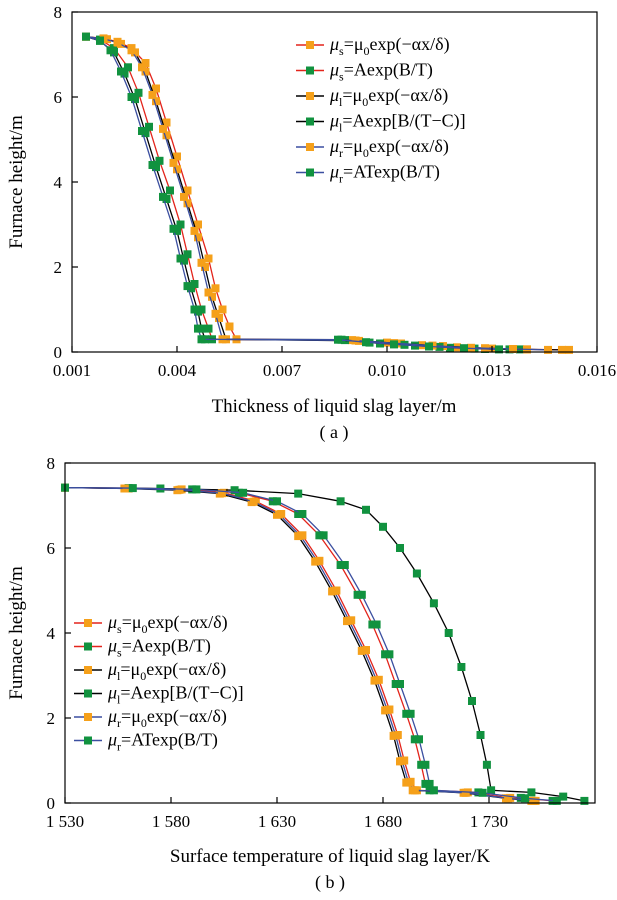 Image resolution: width=617 pixels, height=900 pixels. What do you see at coordinates (58, 97) in the screenshot?
I see `y-tick-label-a-3: 6` at bounding box center [58, 97].